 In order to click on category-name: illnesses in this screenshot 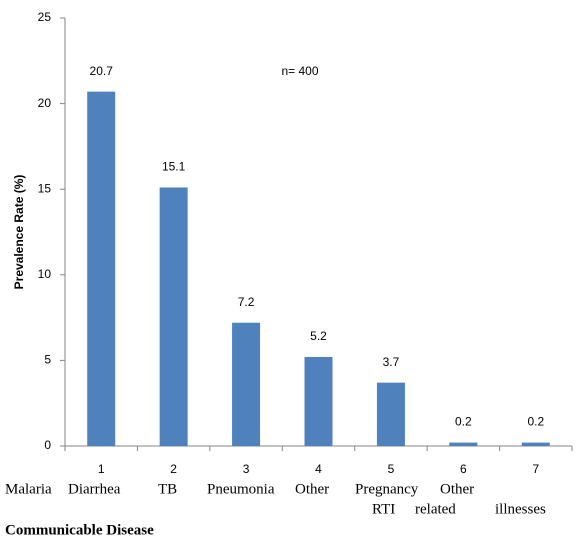, I will do `click(520, 509)`.